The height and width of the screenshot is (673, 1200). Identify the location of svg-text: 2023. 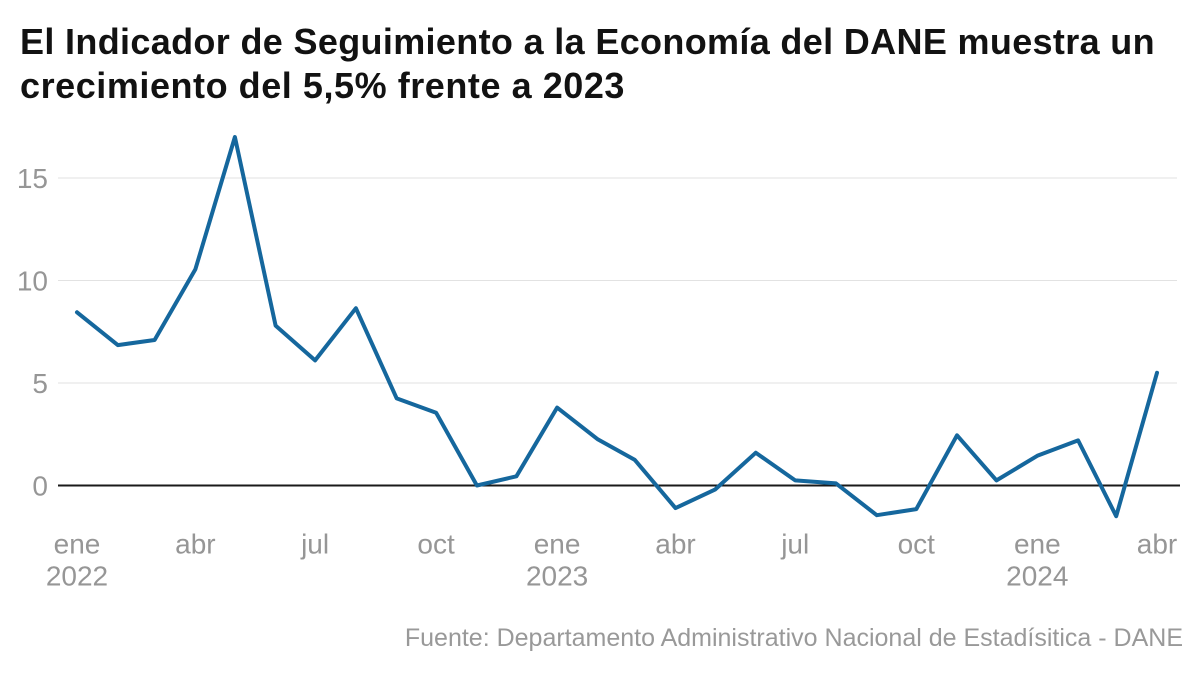
(557, 576).